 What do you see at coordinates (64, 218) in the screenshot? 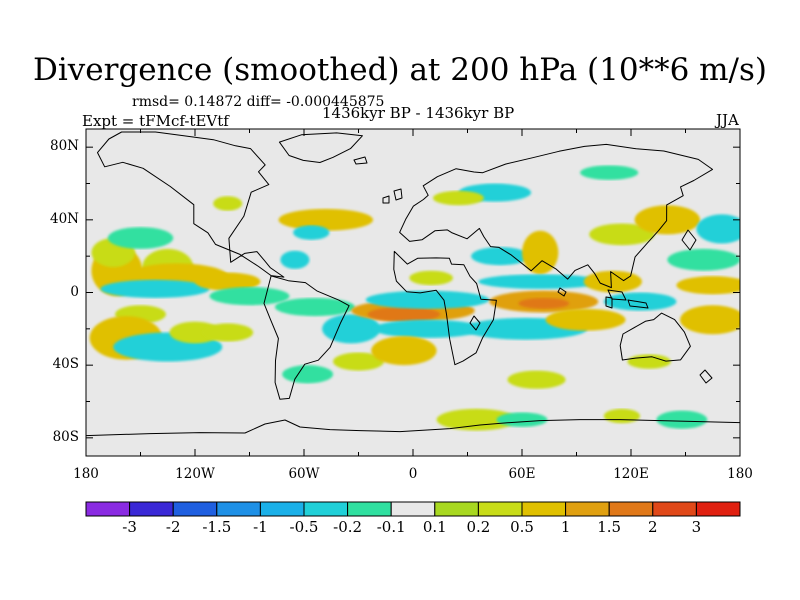
I see `lat-label: 40N` at bounding box center [64, 218].